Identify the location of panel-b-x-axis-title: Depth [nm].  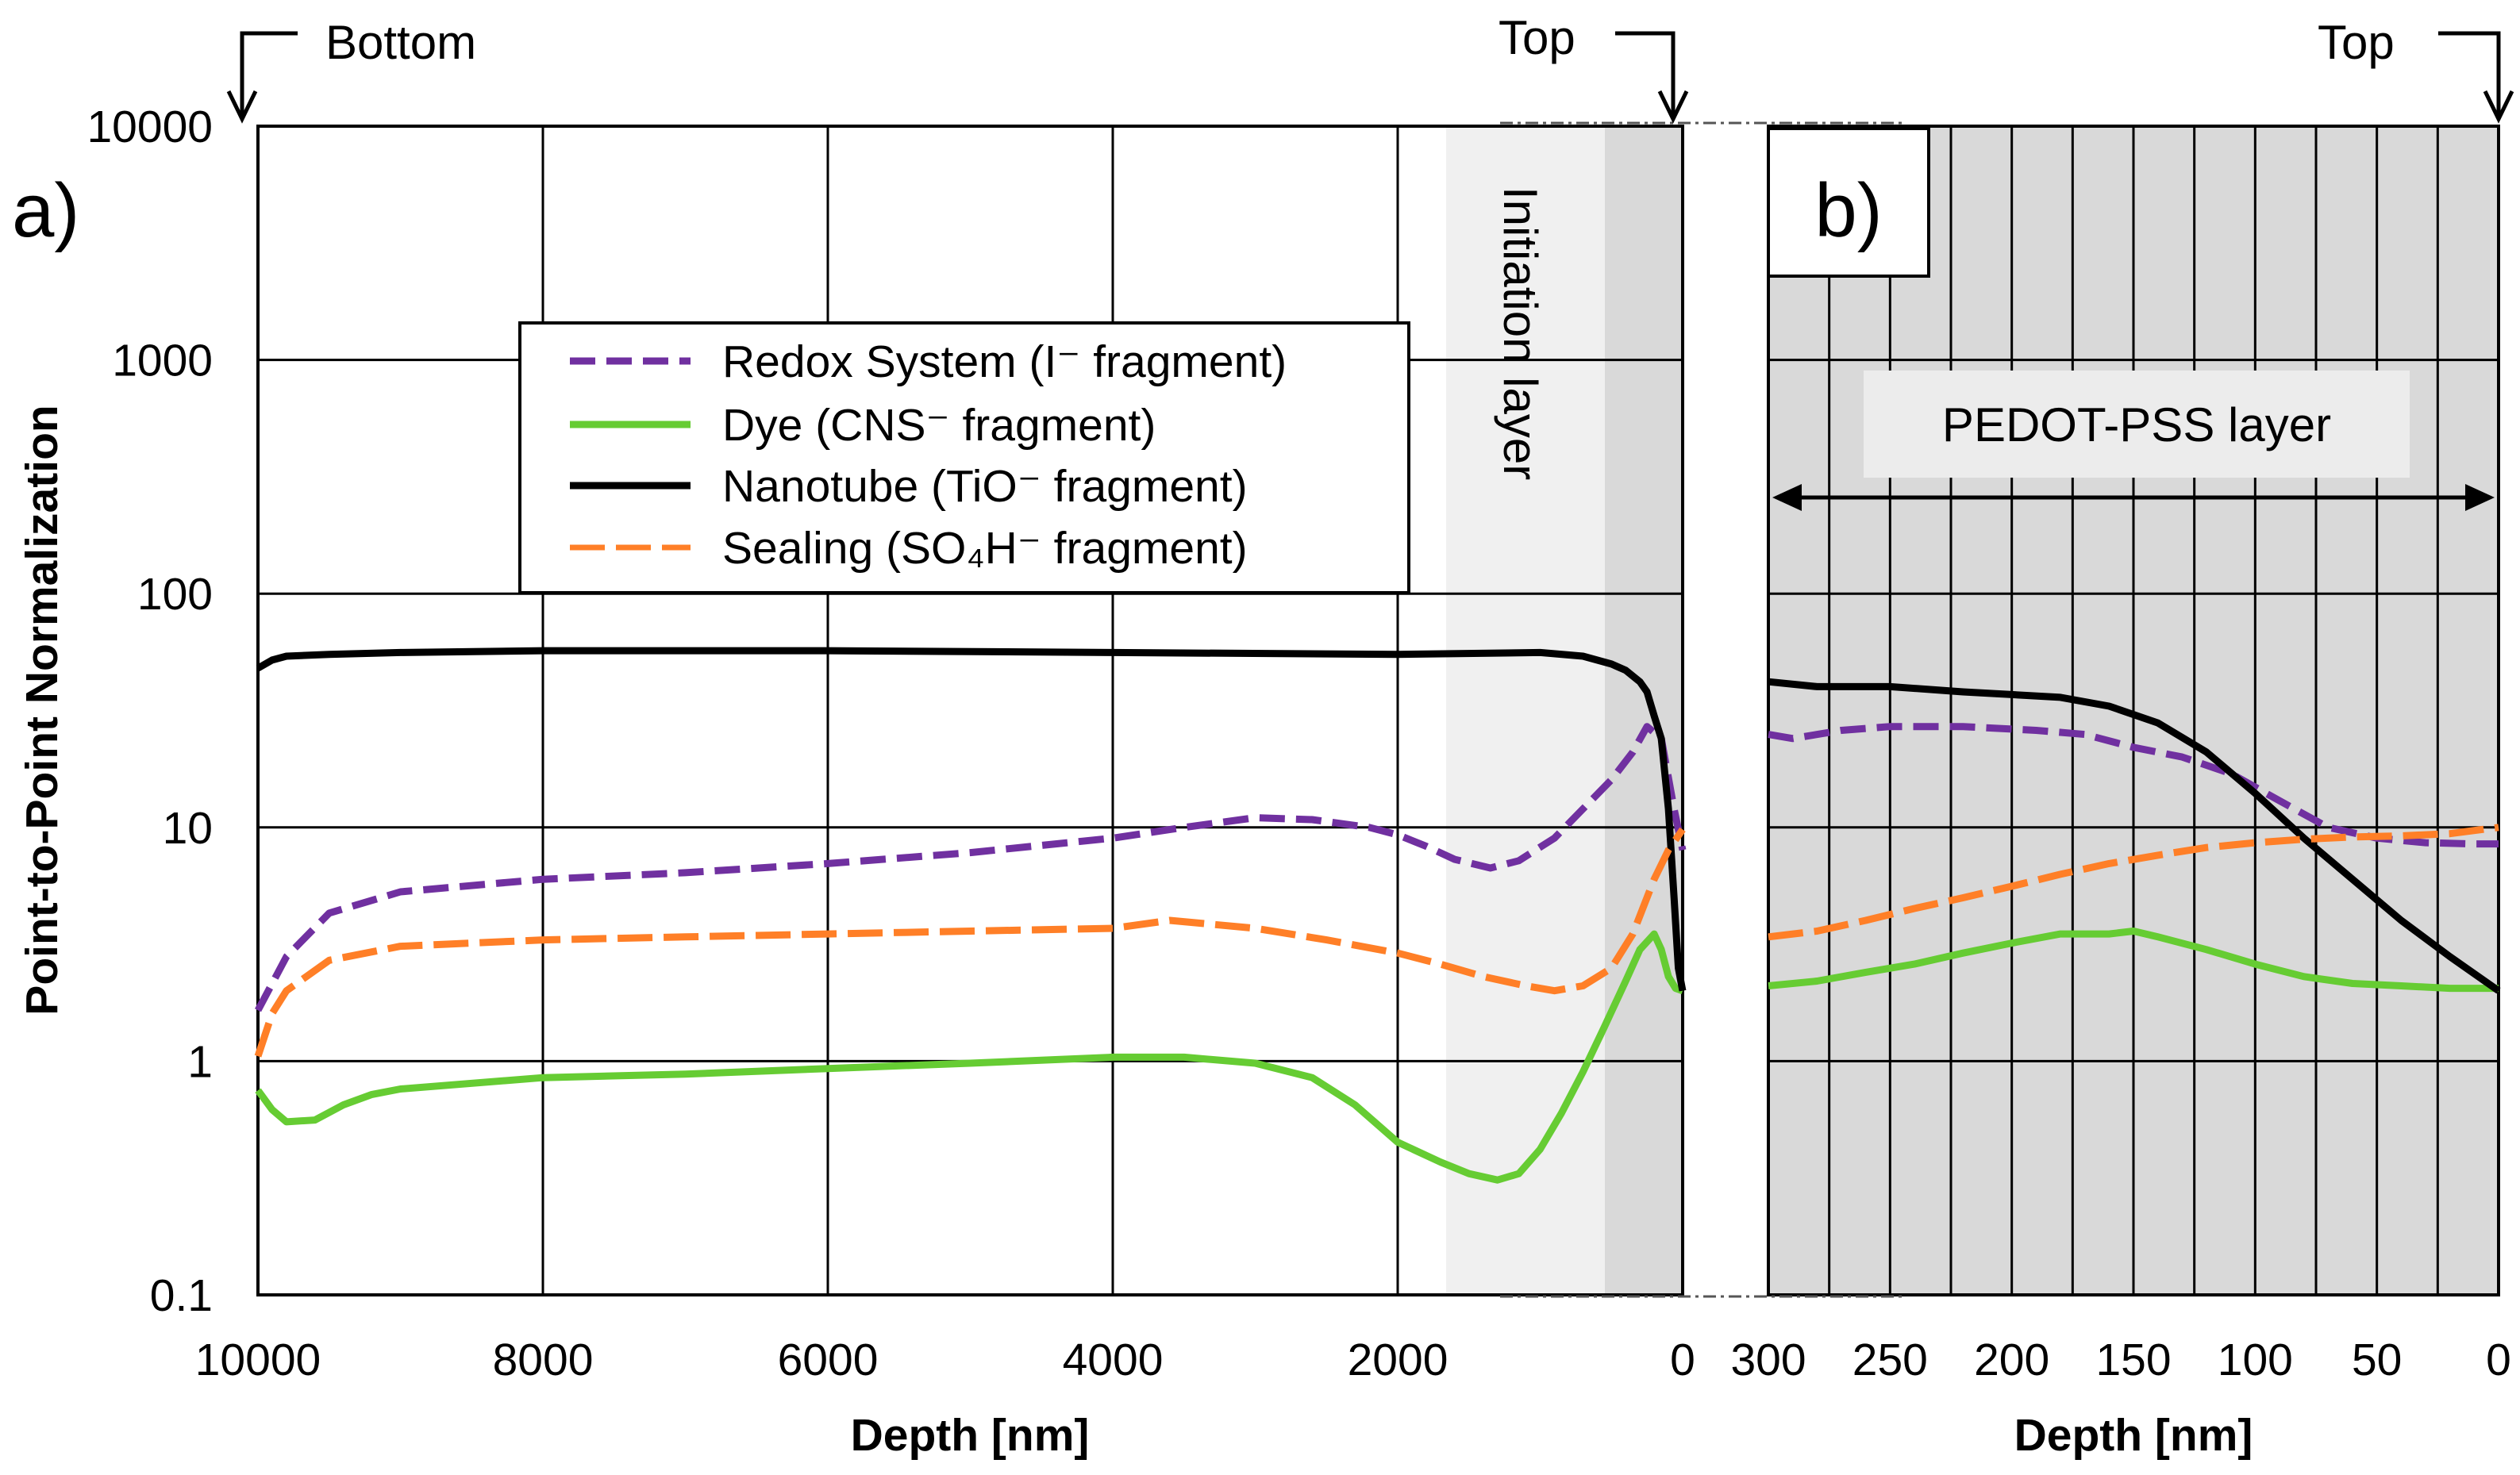
(2133, 1435).